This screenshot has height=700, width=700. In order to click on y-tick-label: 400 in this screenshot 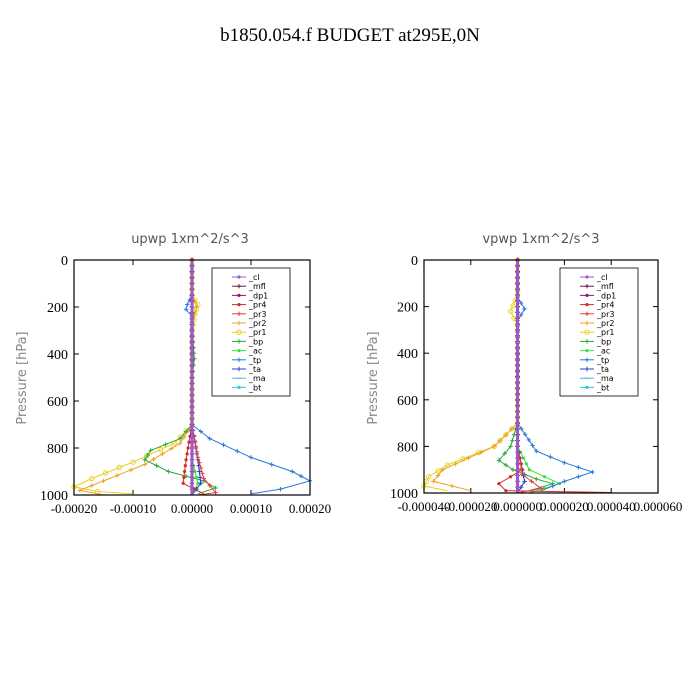, I will do `click(57, 355)`.